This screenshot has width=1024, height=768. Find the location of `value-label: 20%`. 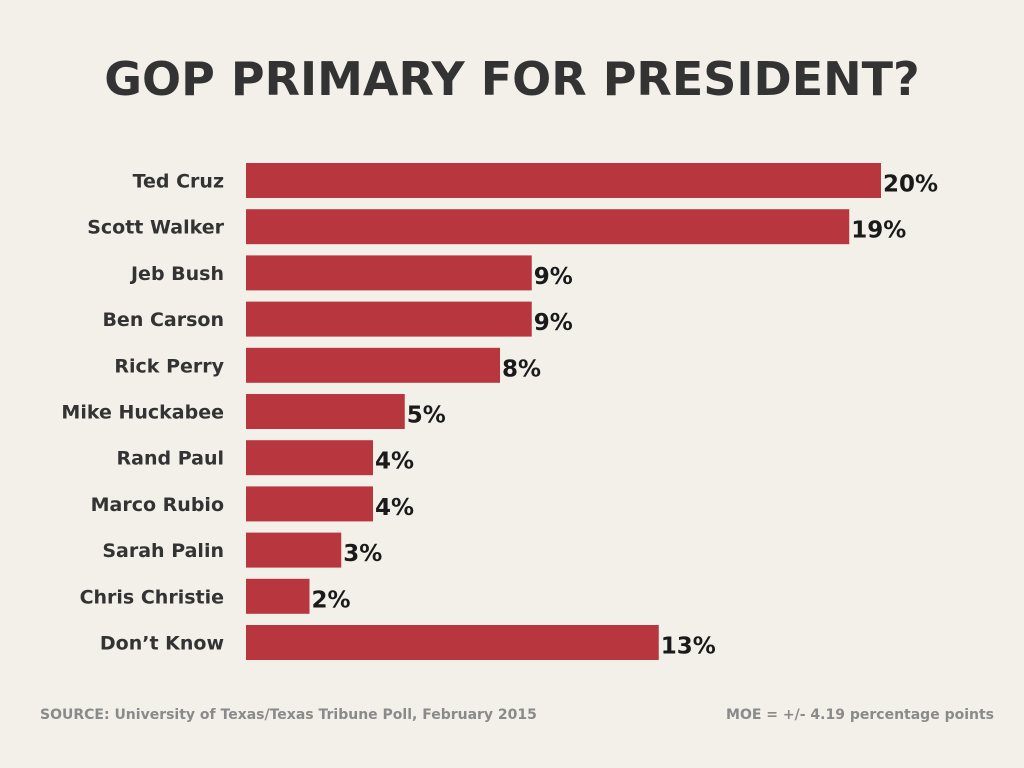

value-label: 20% is located at coordinates (910, 185).